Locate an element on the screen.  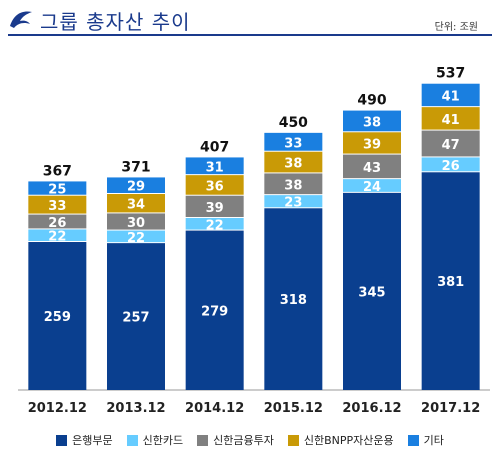
data-label: 36 is located at coordinates (215, 186).